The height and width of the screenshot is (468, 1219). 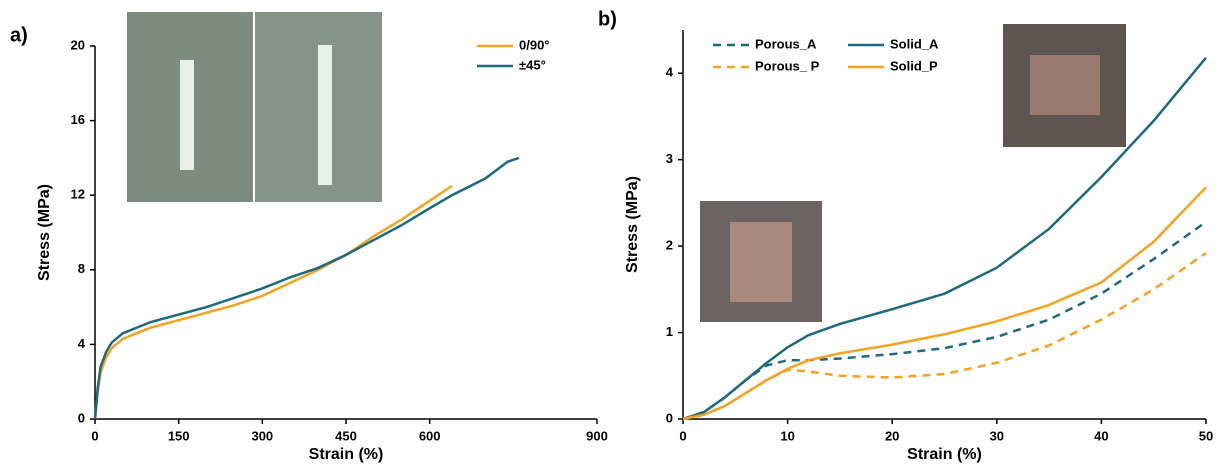 What do you see at coordinates (78, 194) in the screenshot?
I see `y-tick-label: 12` at bounding box center [78, 194].